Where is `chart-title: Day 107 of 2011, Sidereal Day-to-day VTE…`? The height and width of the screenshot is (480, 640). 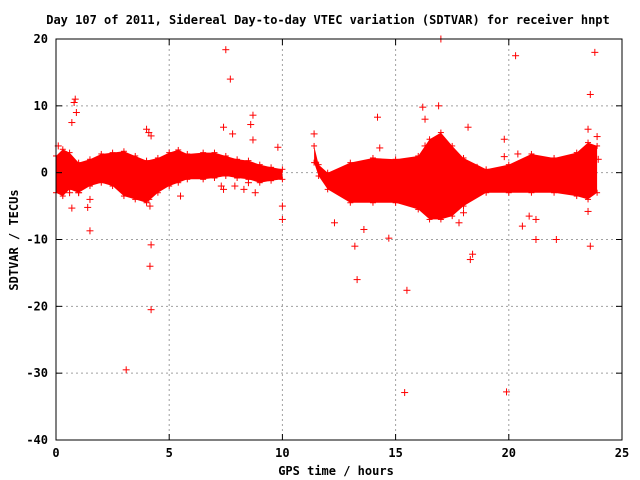 chart-title: Day 107 of 2011, Sidereal Day-to-day VTE… is located at coordinates (328, 20).